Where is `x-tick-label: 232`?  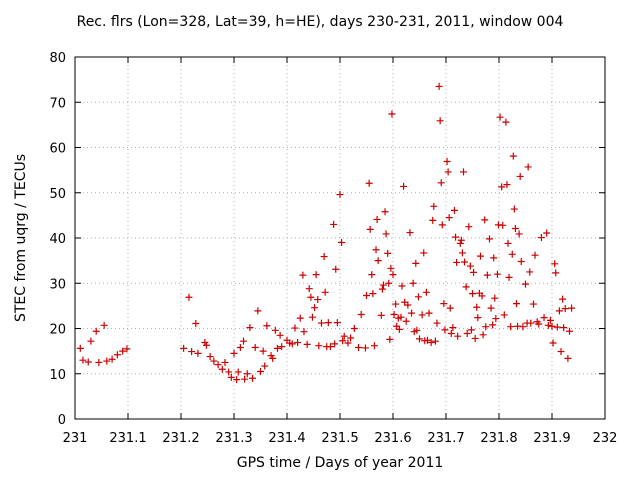 x-tick-label: 232 is located at coordinates (605, 438).